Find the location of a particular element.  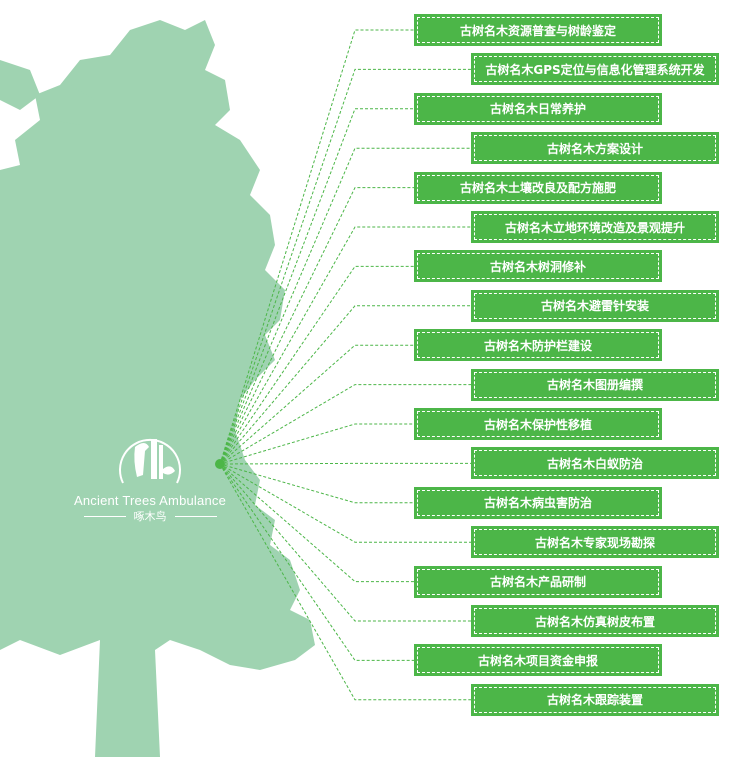

service-label: 古树名木方案设计 is located at coordinates (595, 148).